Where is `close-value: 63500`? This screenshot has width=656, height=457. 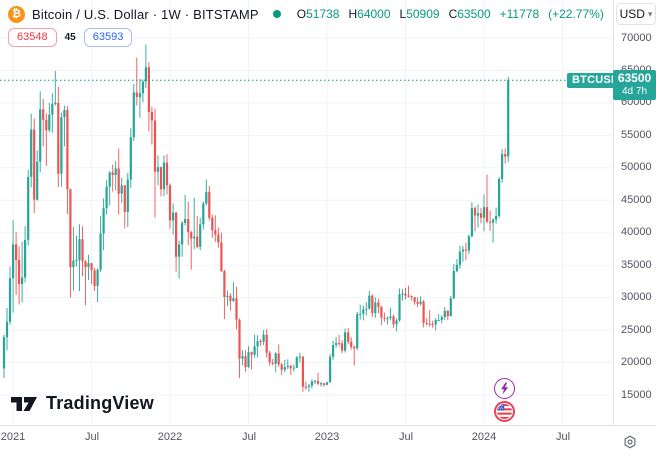
close-value: 63500 is located at coordinates (474, 14).